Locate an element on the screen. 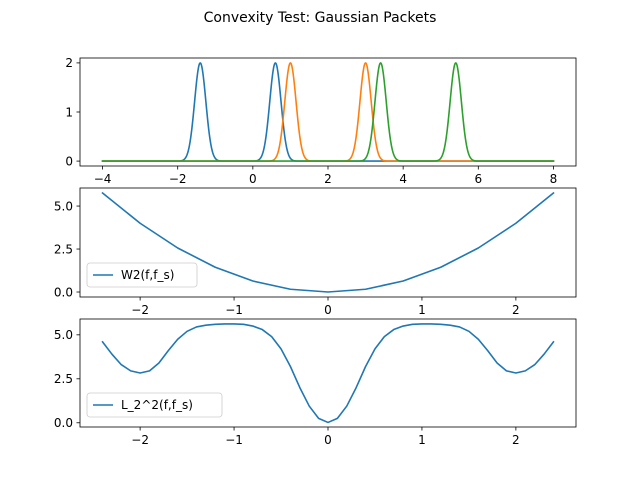 The height and width of the screenshot is (480, 640). w2-y-tick-label: 2.5 is located at coordinates (63, 249).